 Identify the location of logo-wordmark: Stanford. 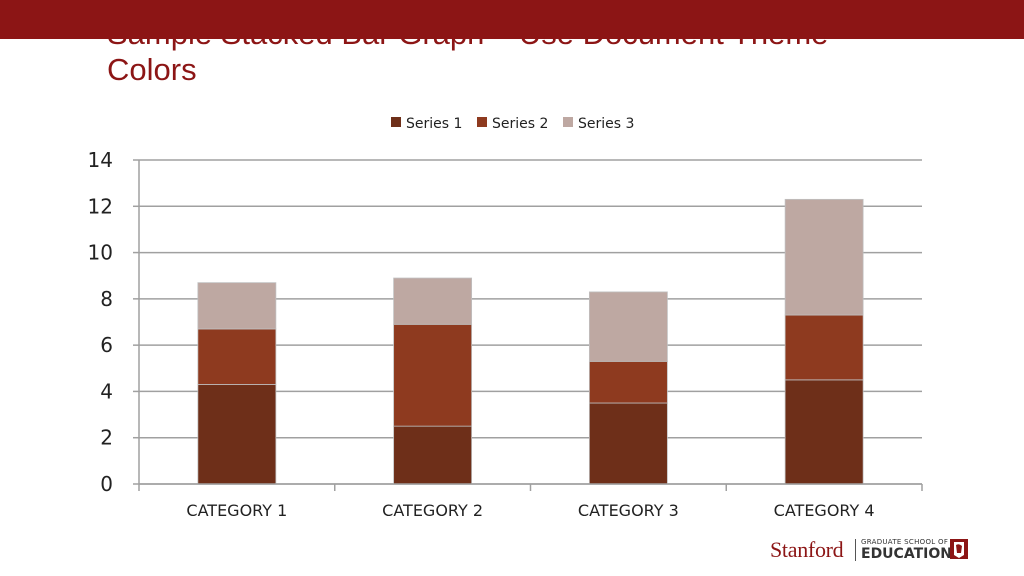
(807, 549).